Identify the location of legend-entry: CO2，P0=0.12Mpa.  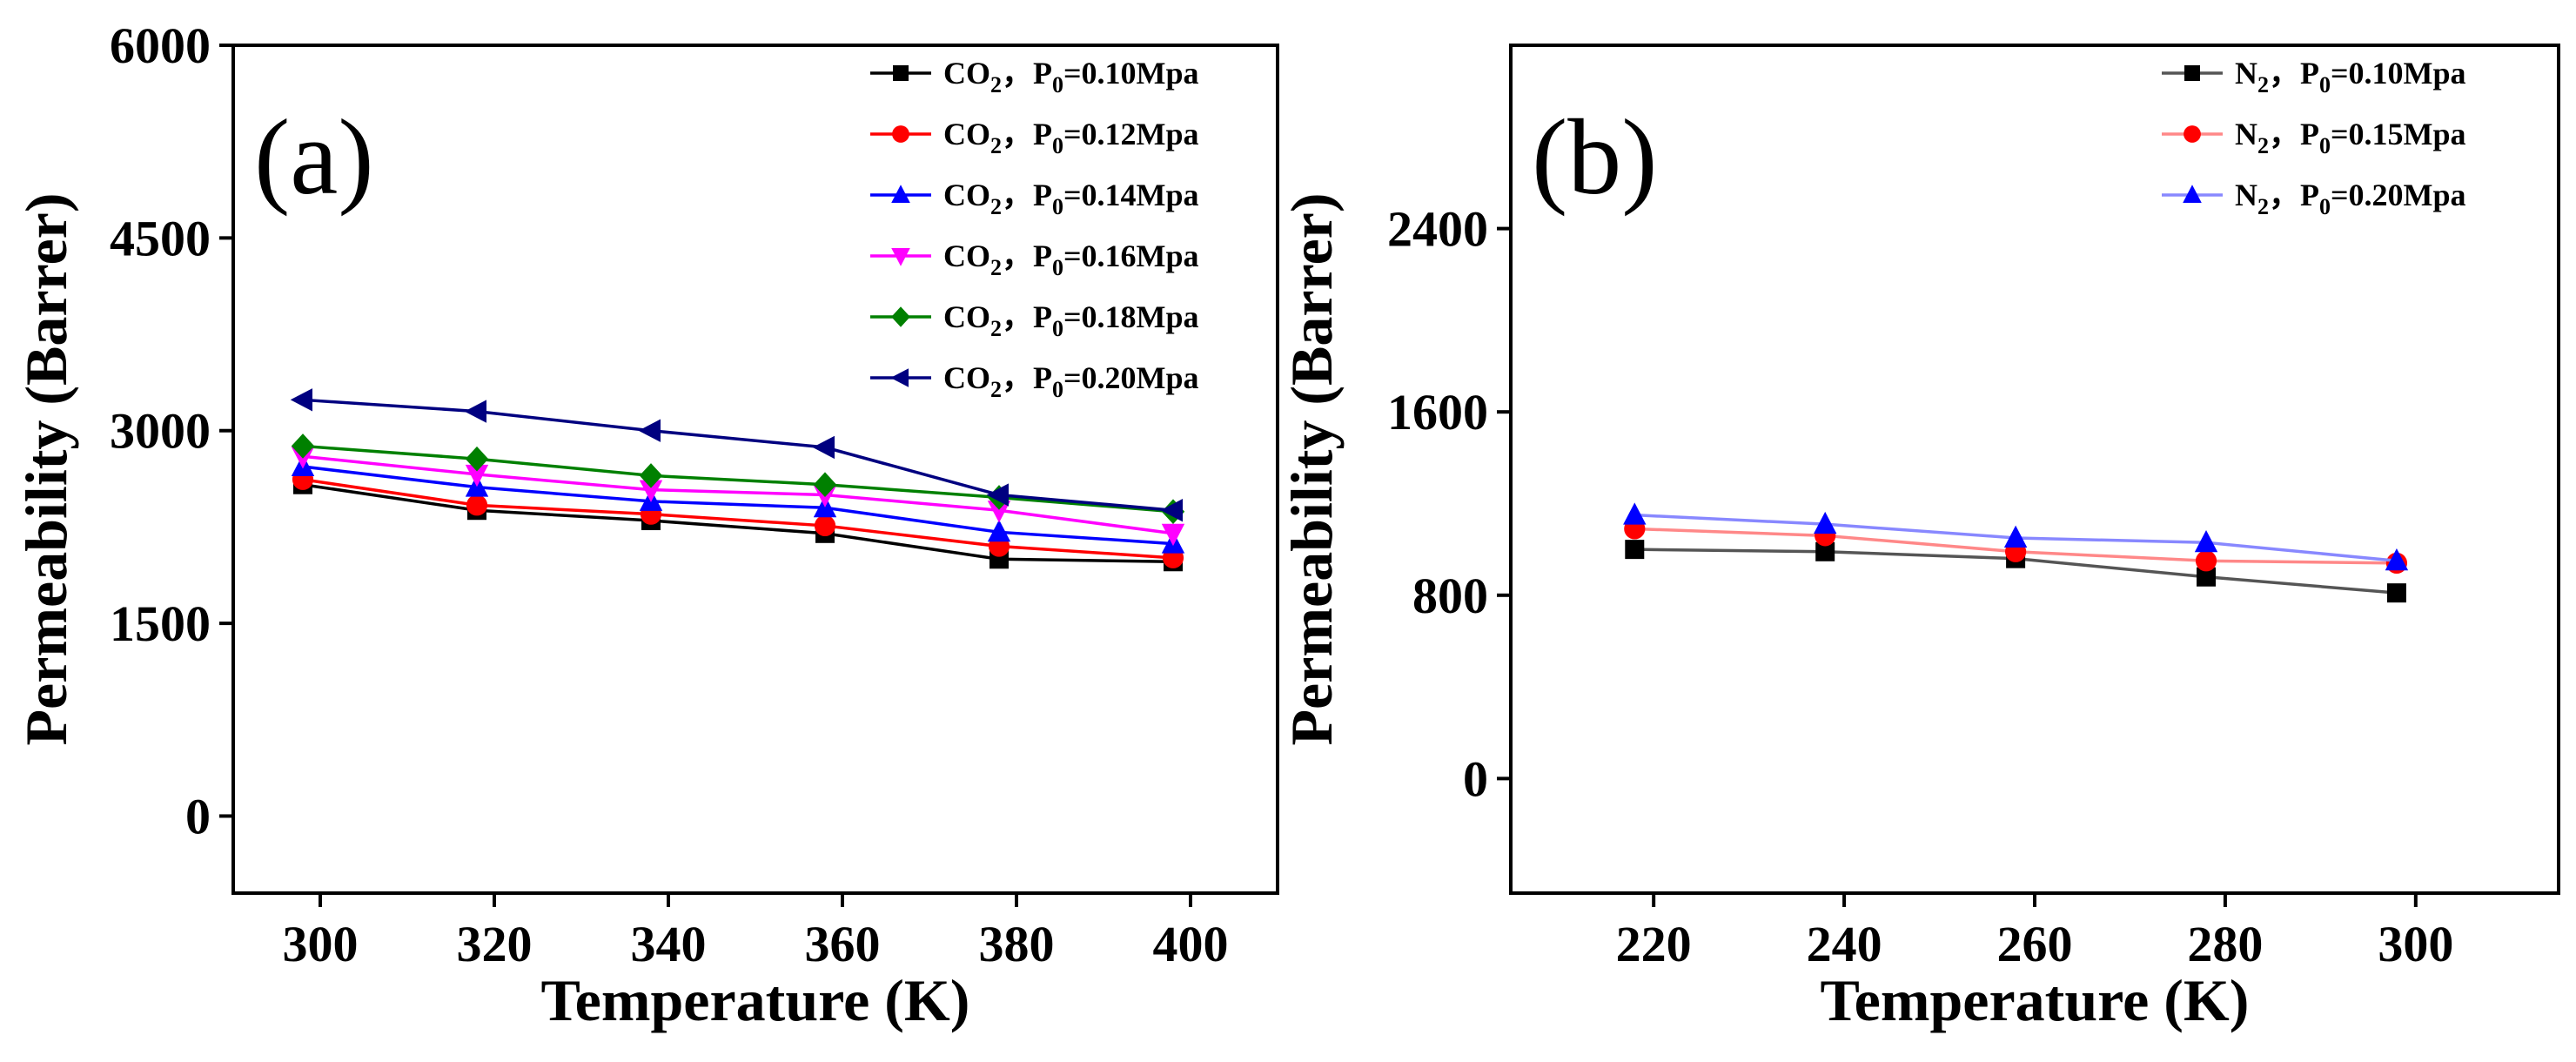
(1034, 137).